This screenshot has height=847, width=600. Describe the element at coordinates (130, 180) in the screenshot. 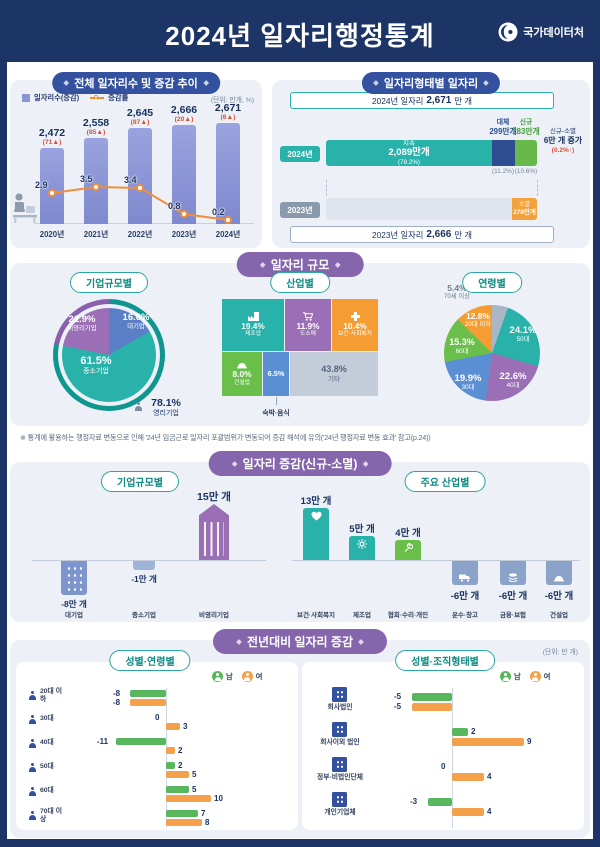

I see `rate-2022: 3.4` at that location.